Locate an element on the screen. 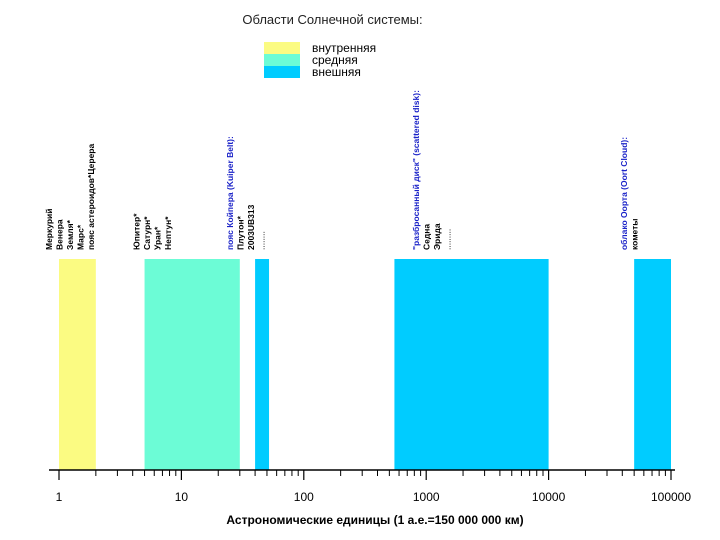  diagram-title: Области Солнечной системы: is located at coordinates (332, 19).